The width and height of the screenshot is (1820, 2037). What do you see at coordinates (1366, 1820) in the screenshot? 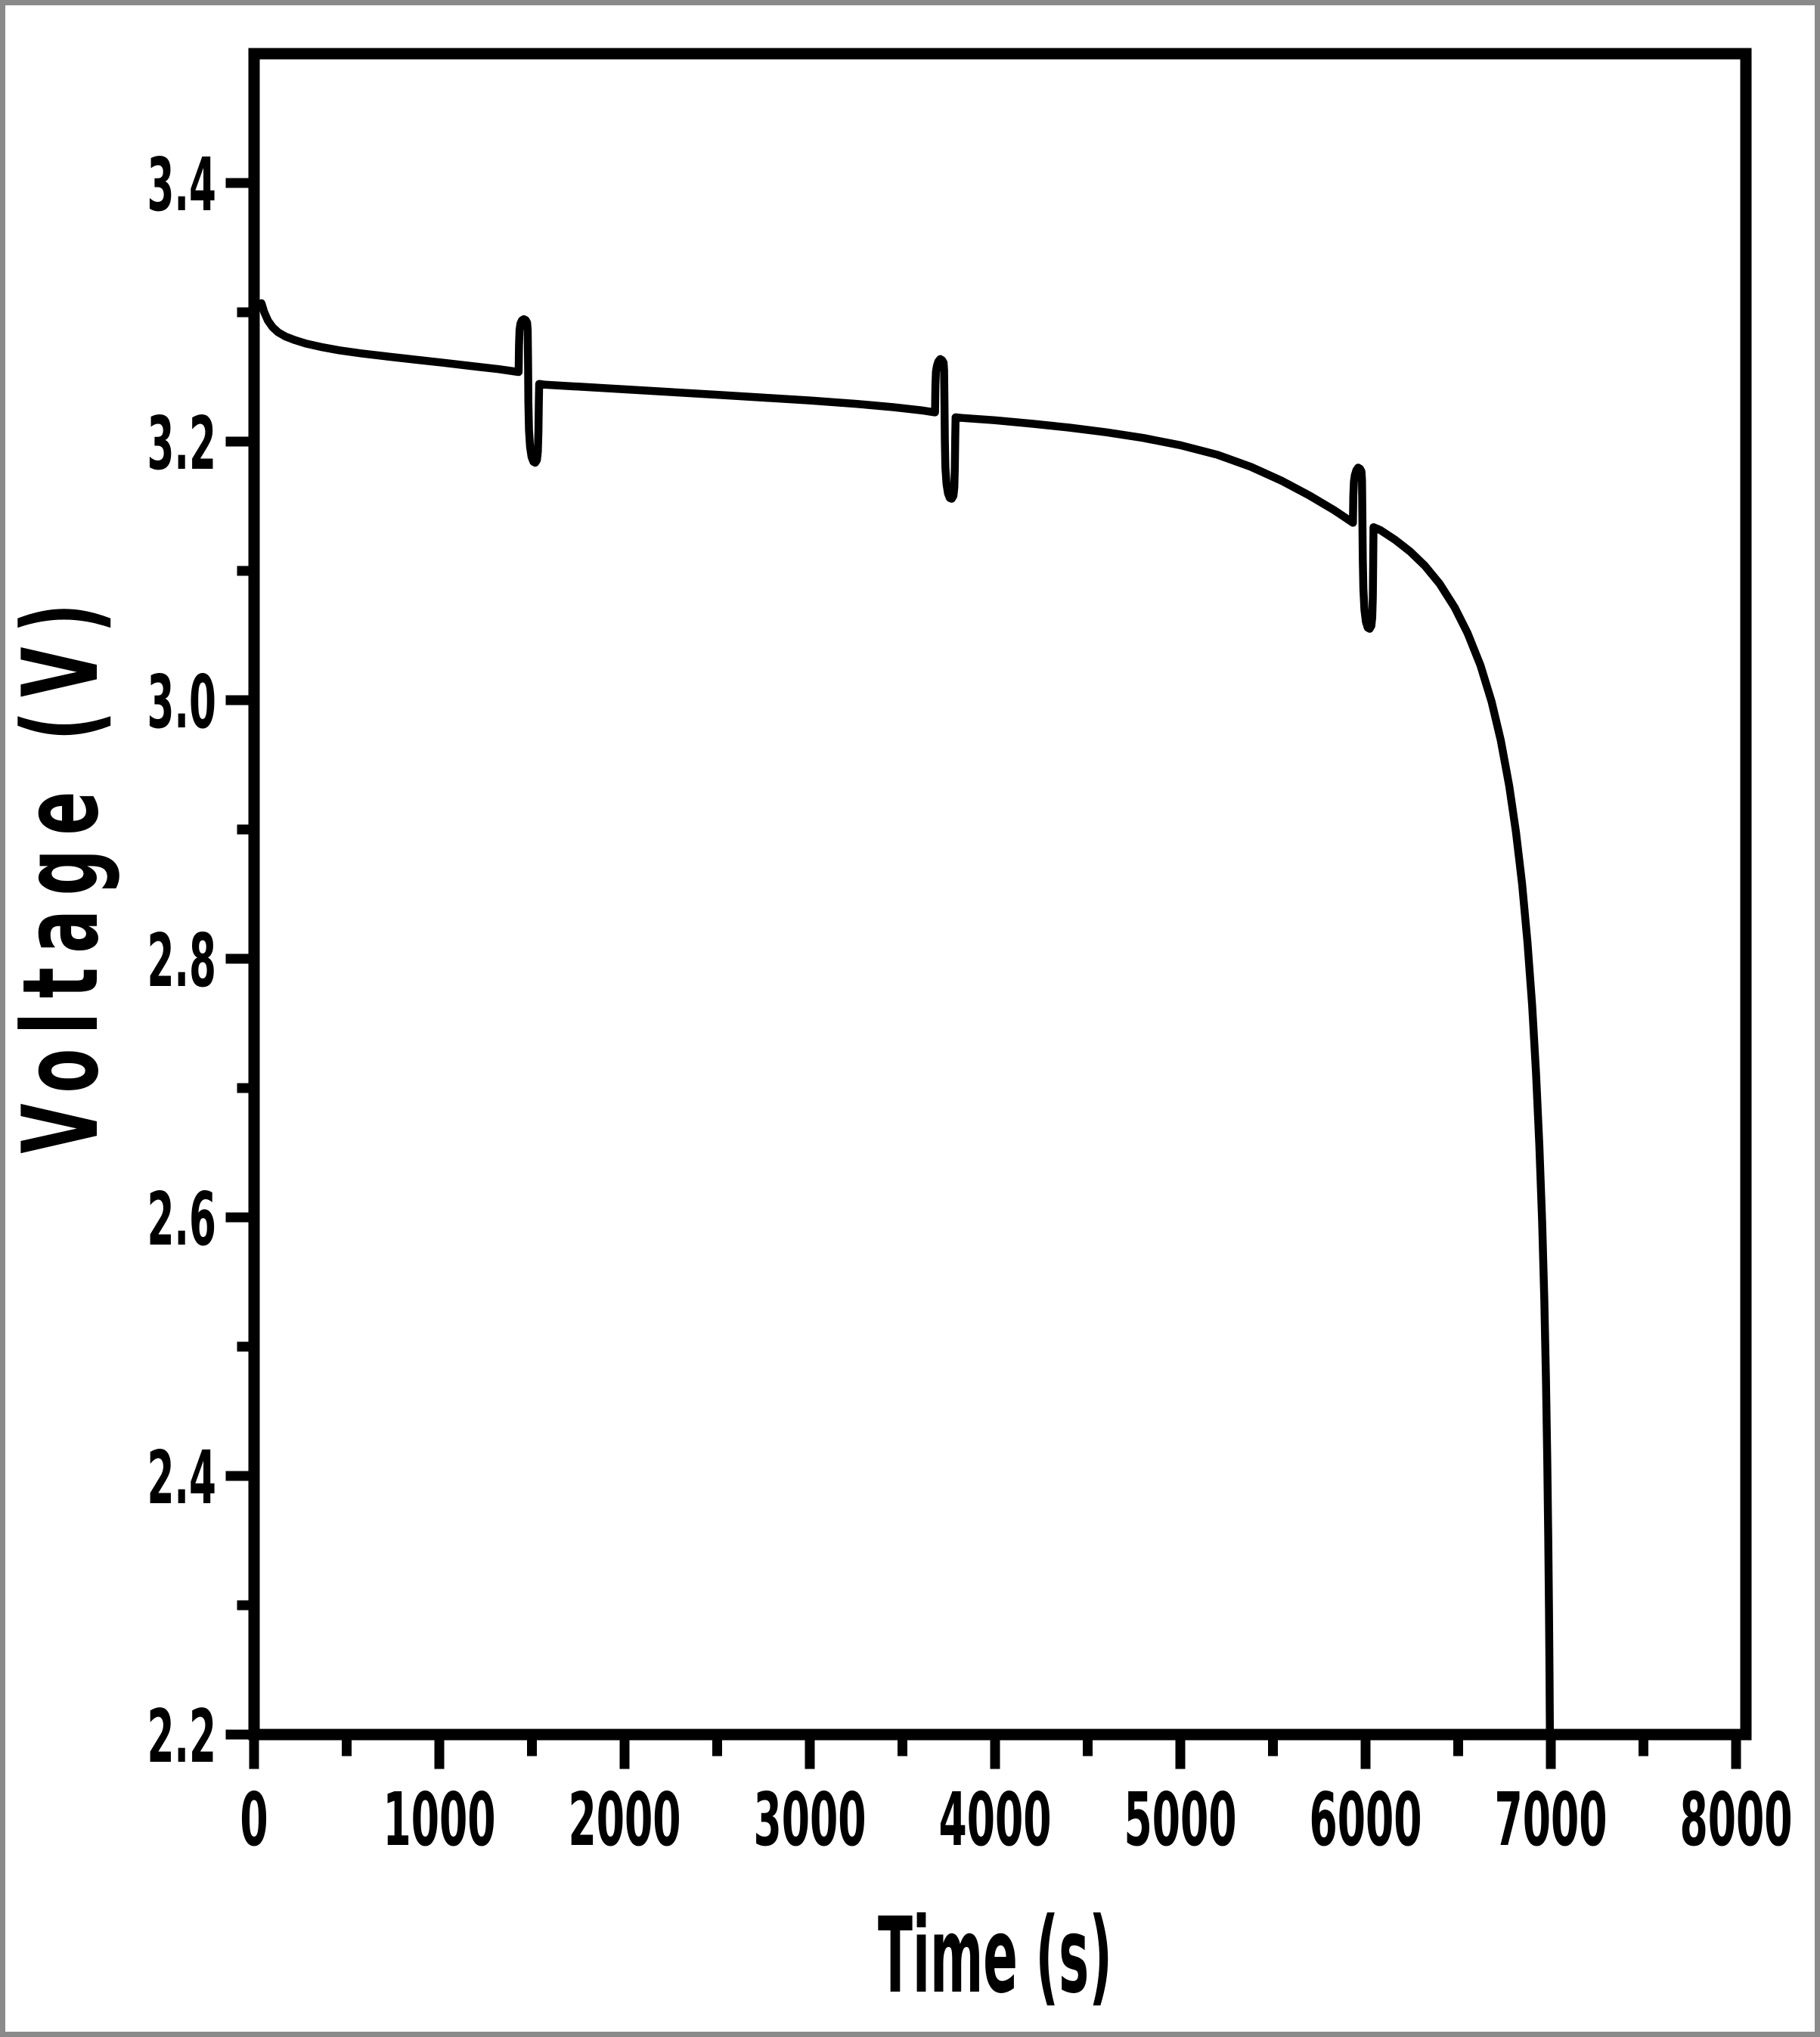
I see `x-tick-label: 6000` at bounding box center [1366, 1820].